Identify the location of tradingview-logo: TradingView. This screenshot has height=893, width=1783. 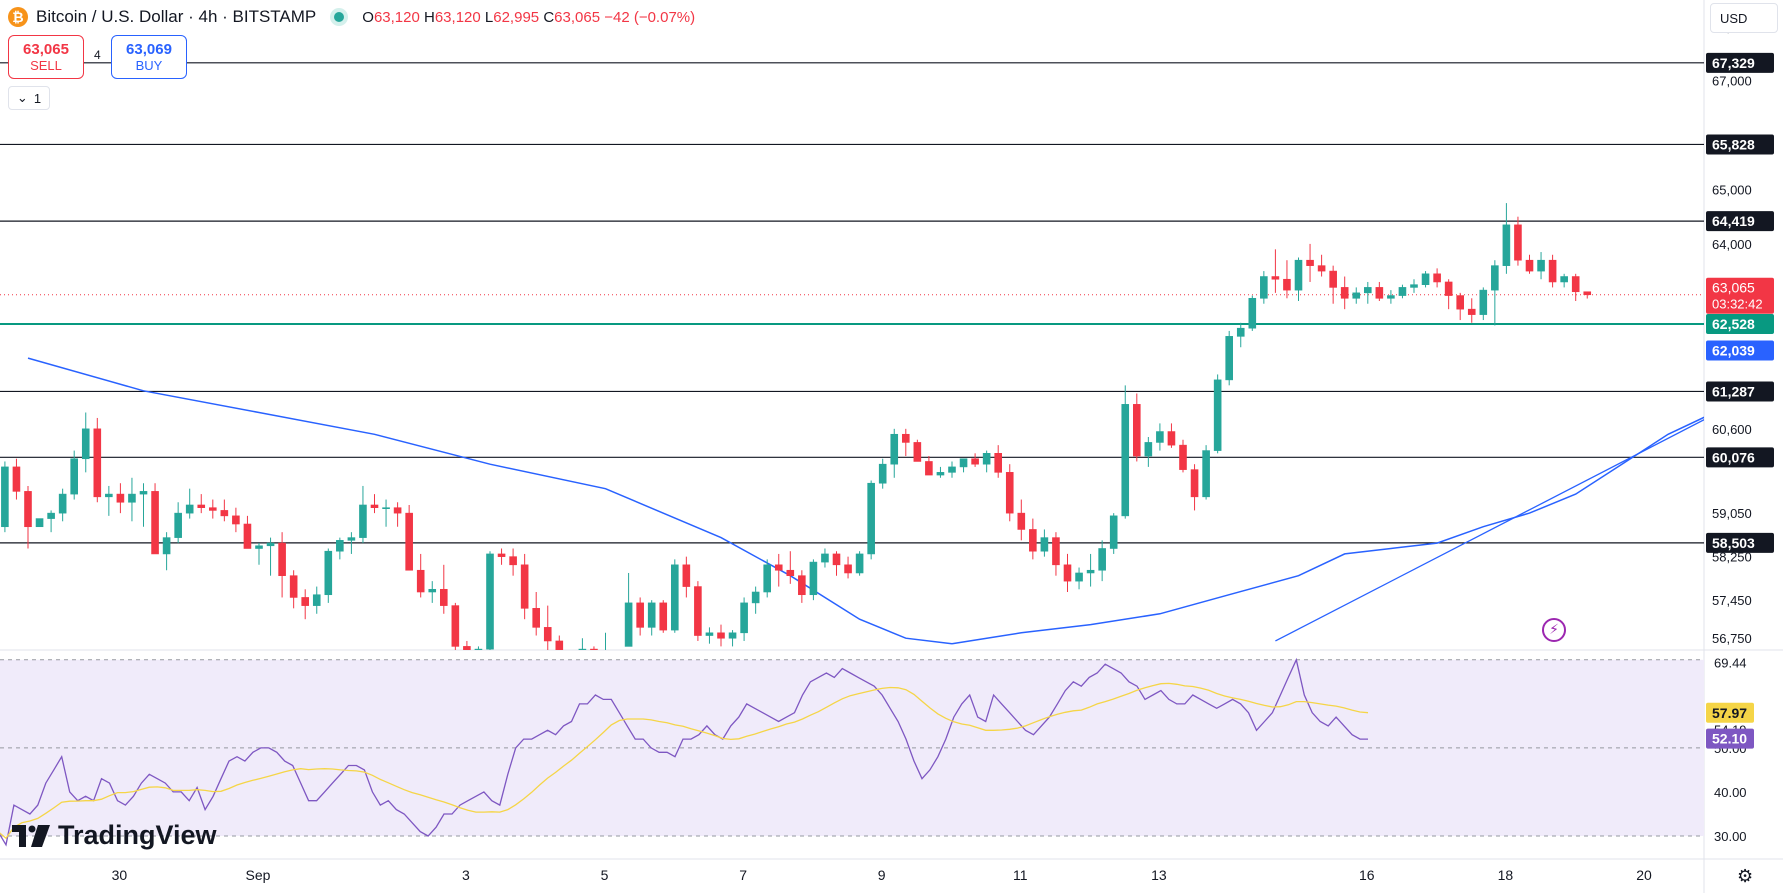
(114, 835).